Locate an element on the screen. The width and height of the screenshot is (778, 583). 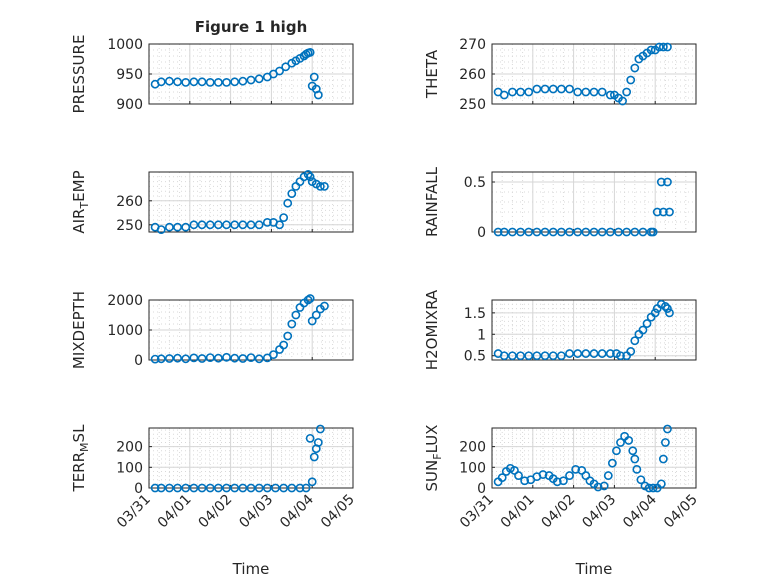
x-tick-label: 04/02 is located at coordinates (559, 512).